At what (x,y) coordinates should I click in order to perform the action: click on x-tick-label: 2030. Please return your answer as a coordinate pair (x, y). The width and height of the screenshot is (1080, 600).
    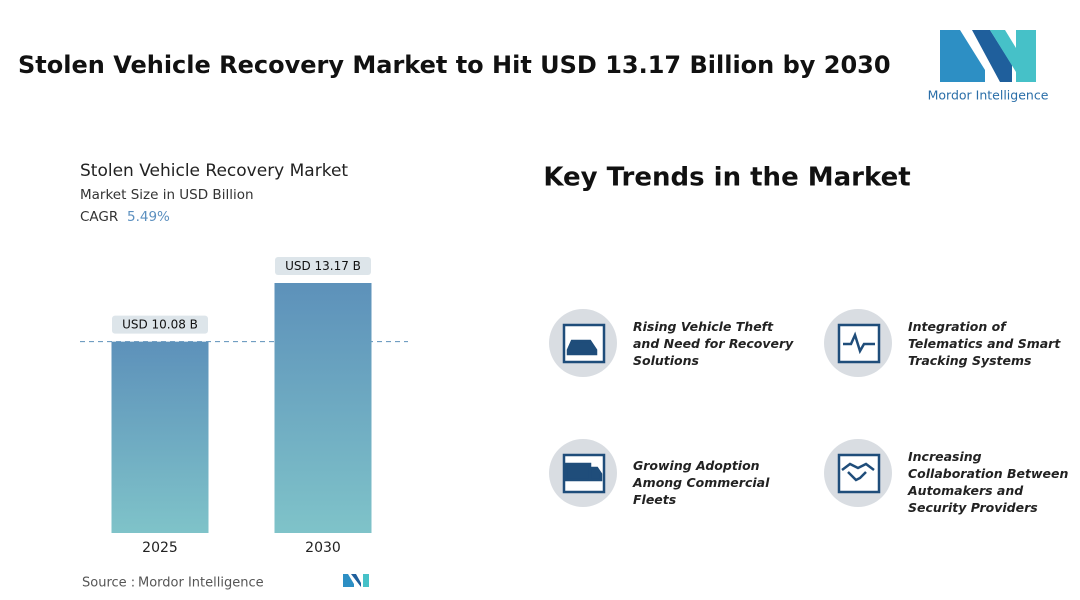
    Looking at the image, I should click on (323, 548).